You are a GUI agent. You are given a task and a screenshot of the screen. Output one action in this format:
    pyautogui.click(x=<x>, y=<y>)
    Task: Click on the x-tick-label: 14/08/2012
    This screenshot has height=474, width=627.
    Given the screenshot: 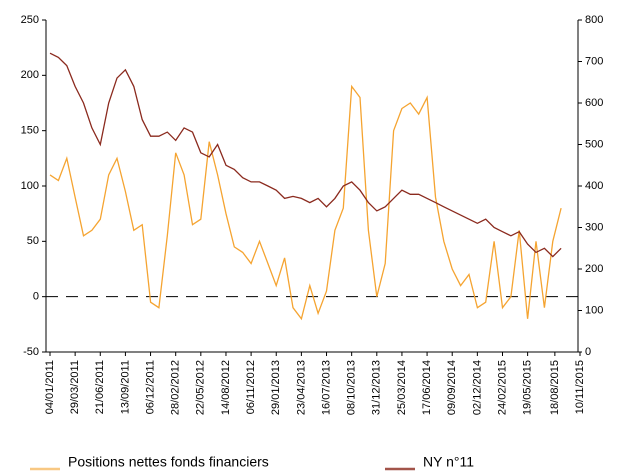 What is the action you would take?
    pyautogui.click(x=226, y=387)
    